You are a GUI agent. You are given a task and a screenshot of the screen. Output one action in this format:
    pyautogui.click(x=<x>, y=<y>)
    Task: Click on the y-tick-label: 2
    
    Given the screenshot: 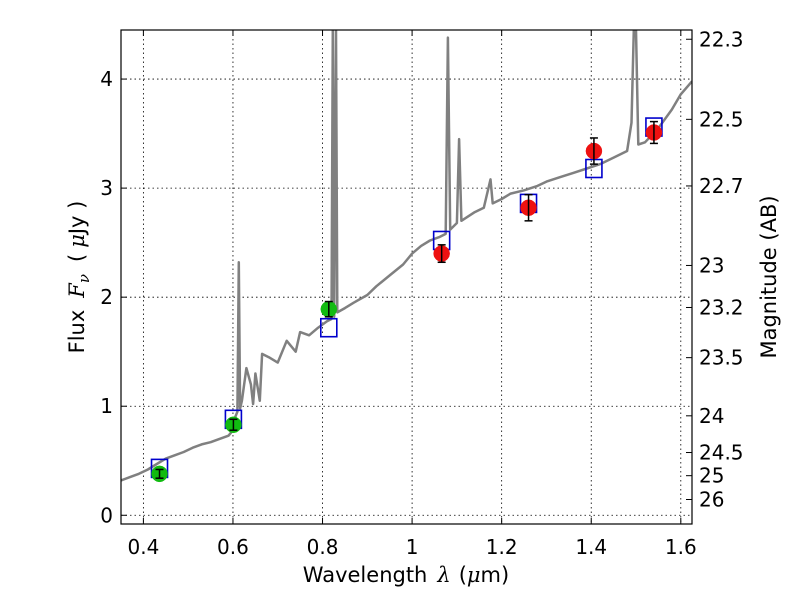 What is the action you would take?
    pyautogui.click(x=106, y=297)
    